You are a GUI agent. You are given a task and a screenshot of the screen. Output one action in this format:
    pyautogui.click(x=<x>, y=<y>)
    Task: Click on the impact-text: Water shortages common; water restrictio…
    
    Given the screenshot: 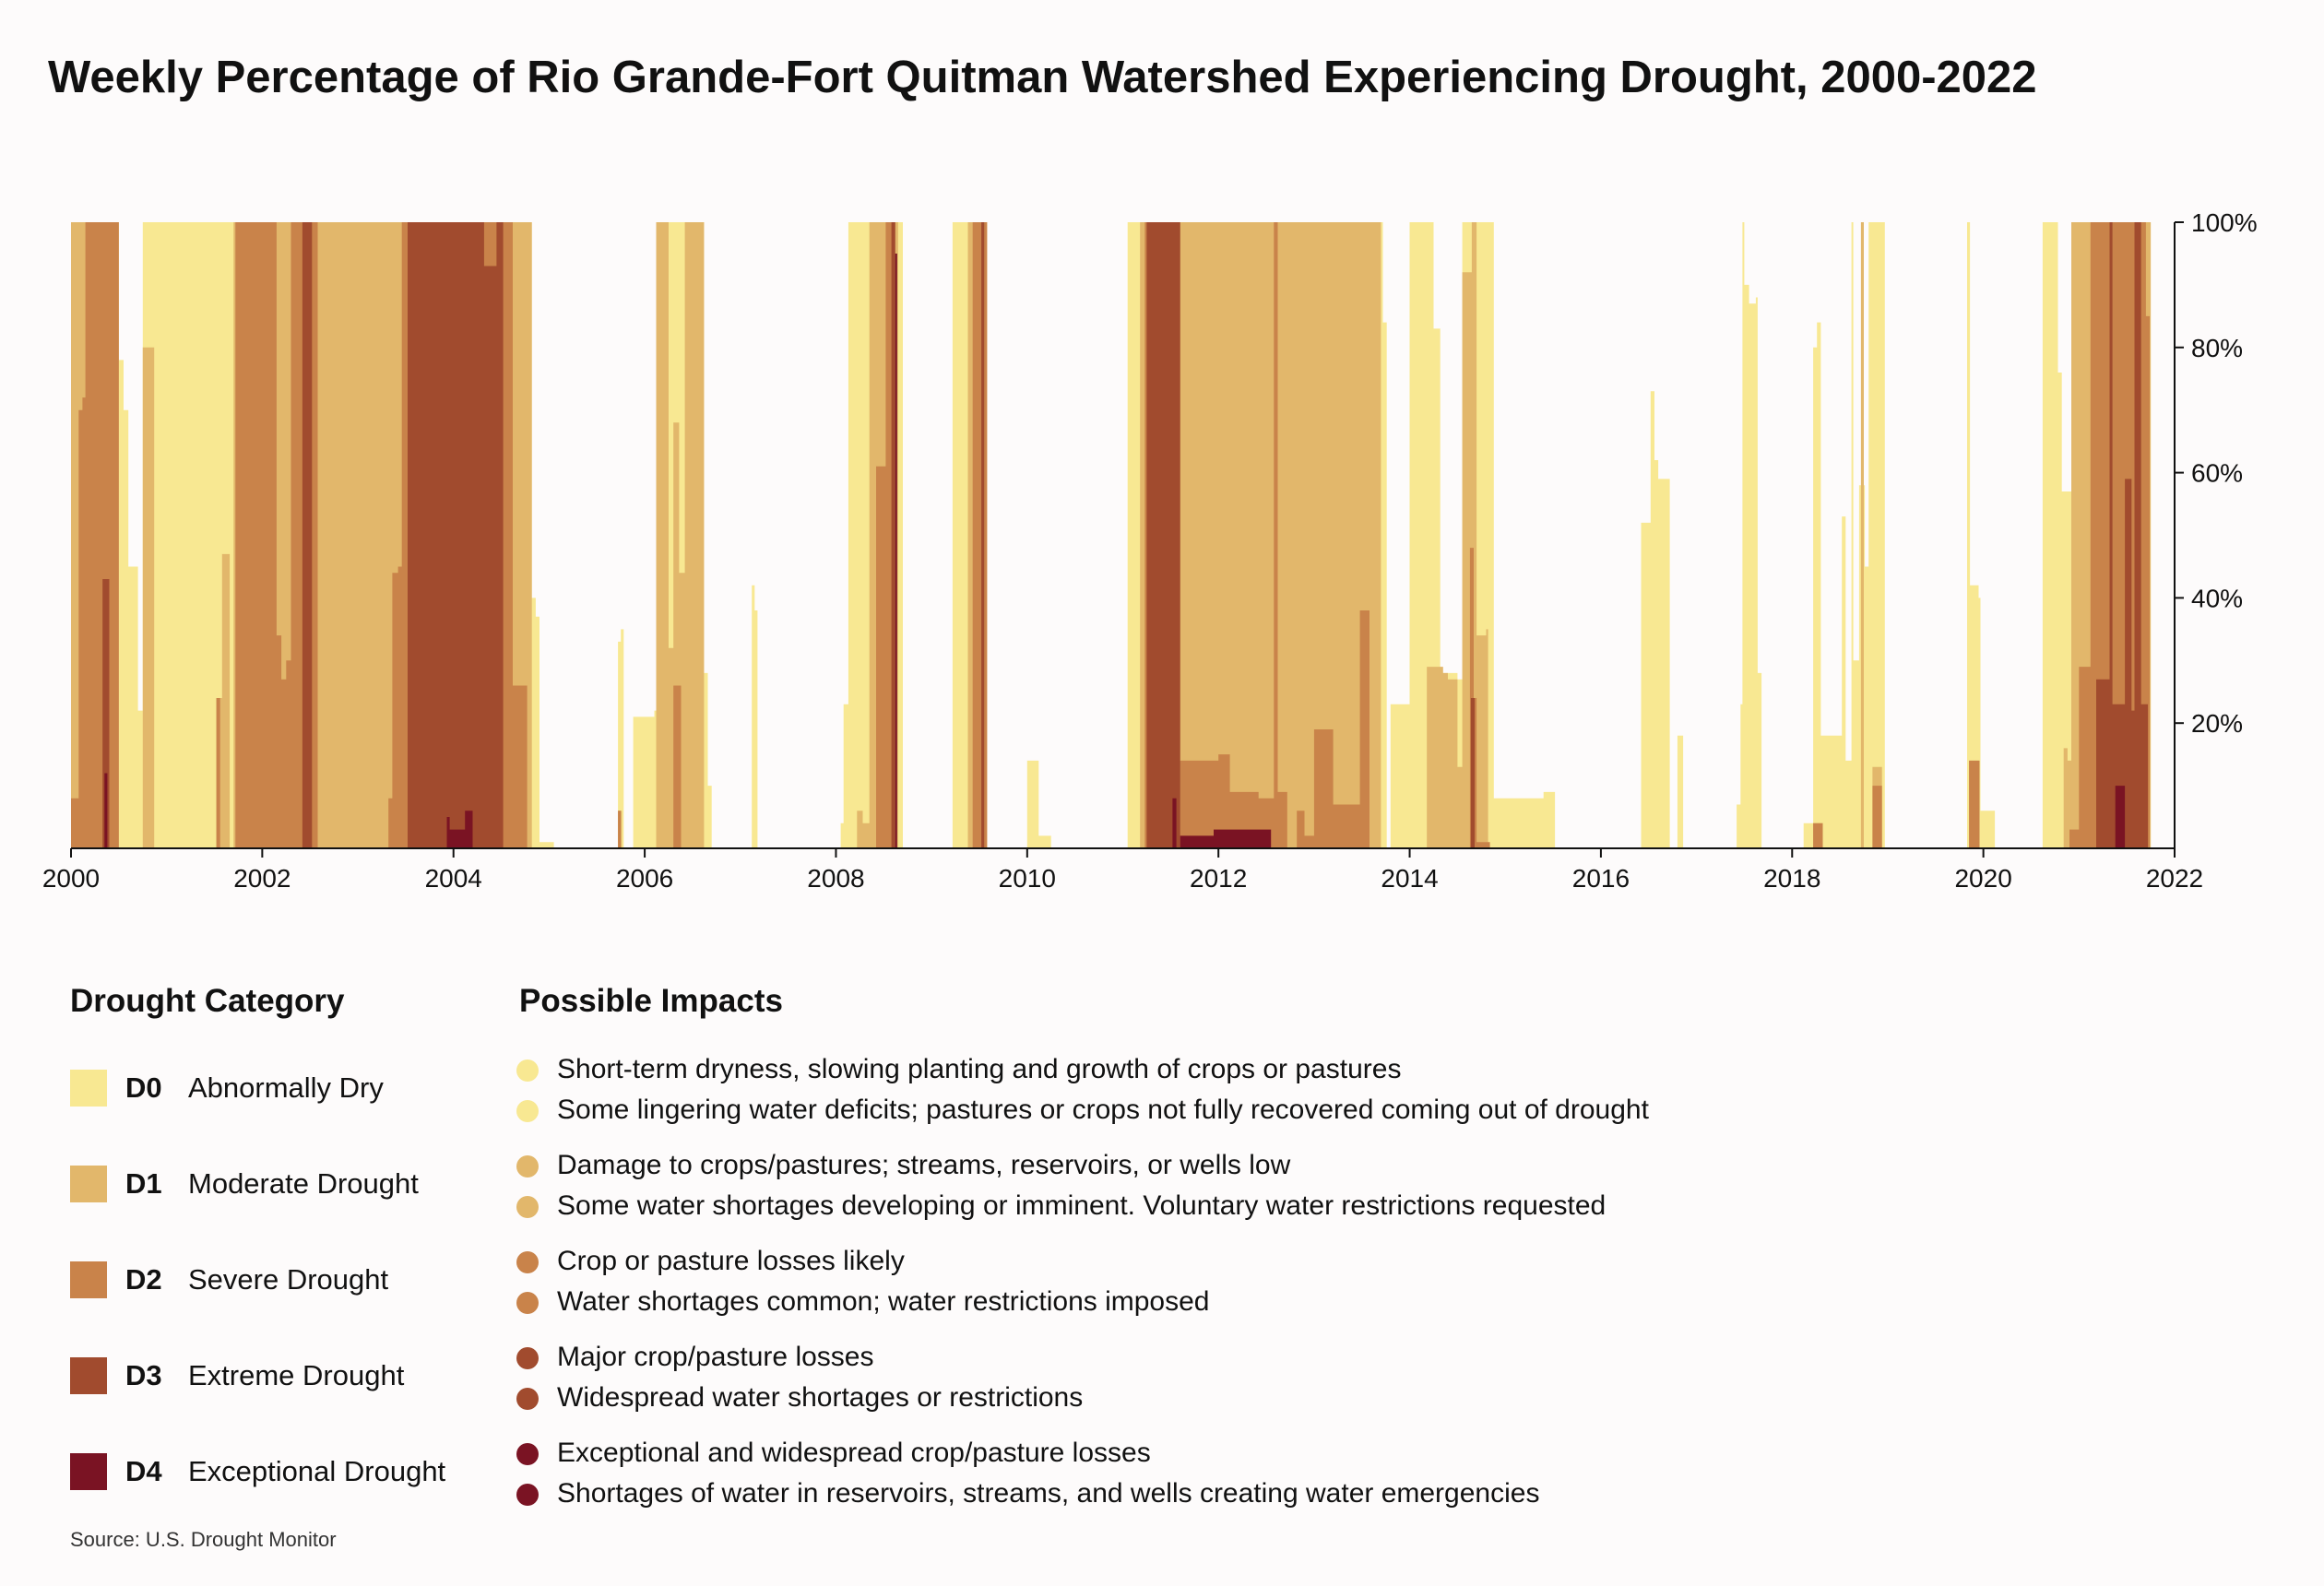 What is the action you would take?
    pyautogui.click(x=883, y=1301)
    